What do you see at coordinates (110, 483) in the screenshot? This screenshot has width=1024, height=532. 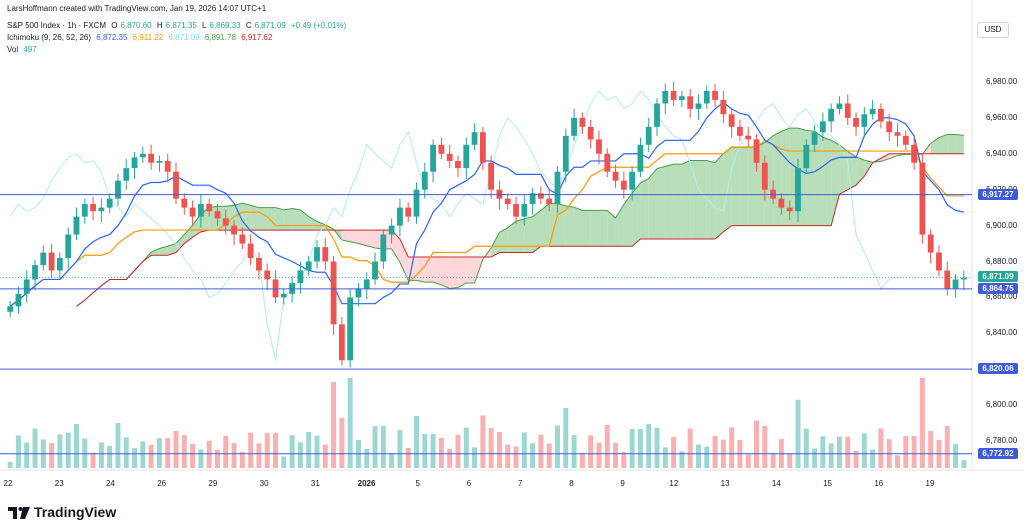 I see `time-tick-label: 24` at bounding box center [110, 483].